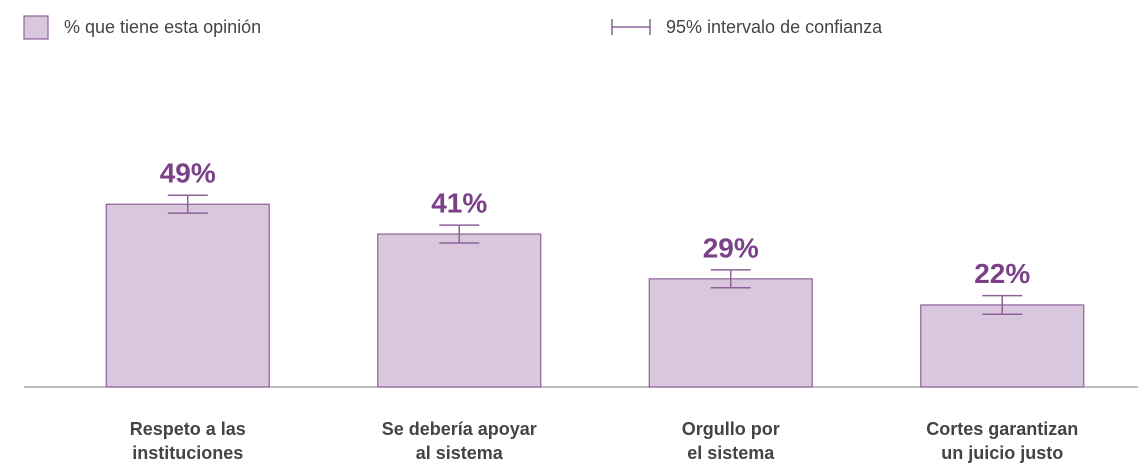 The width and height of the screenshot is (1138, 463). I want to click on x-tick-label: un juicio justo, so click(1002, 453).